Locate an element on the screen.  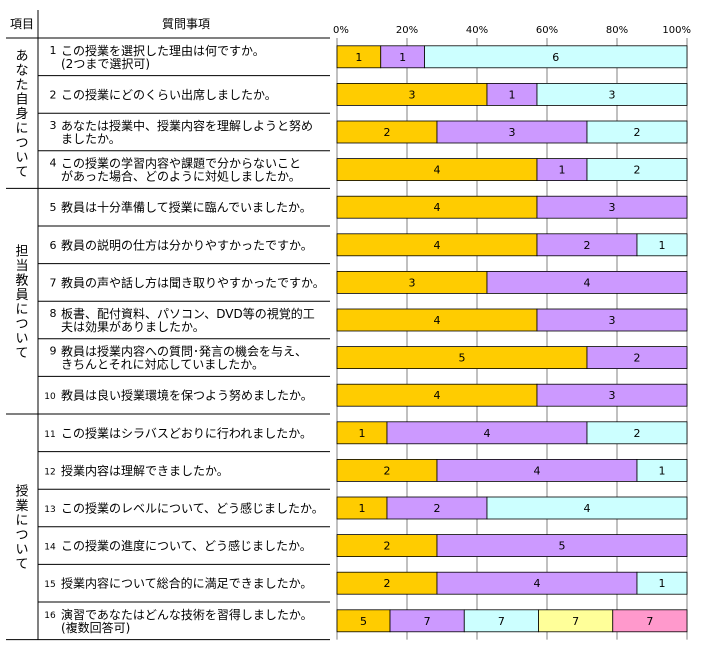
x-tick-label: 40% is located at coordinates (477, 30).